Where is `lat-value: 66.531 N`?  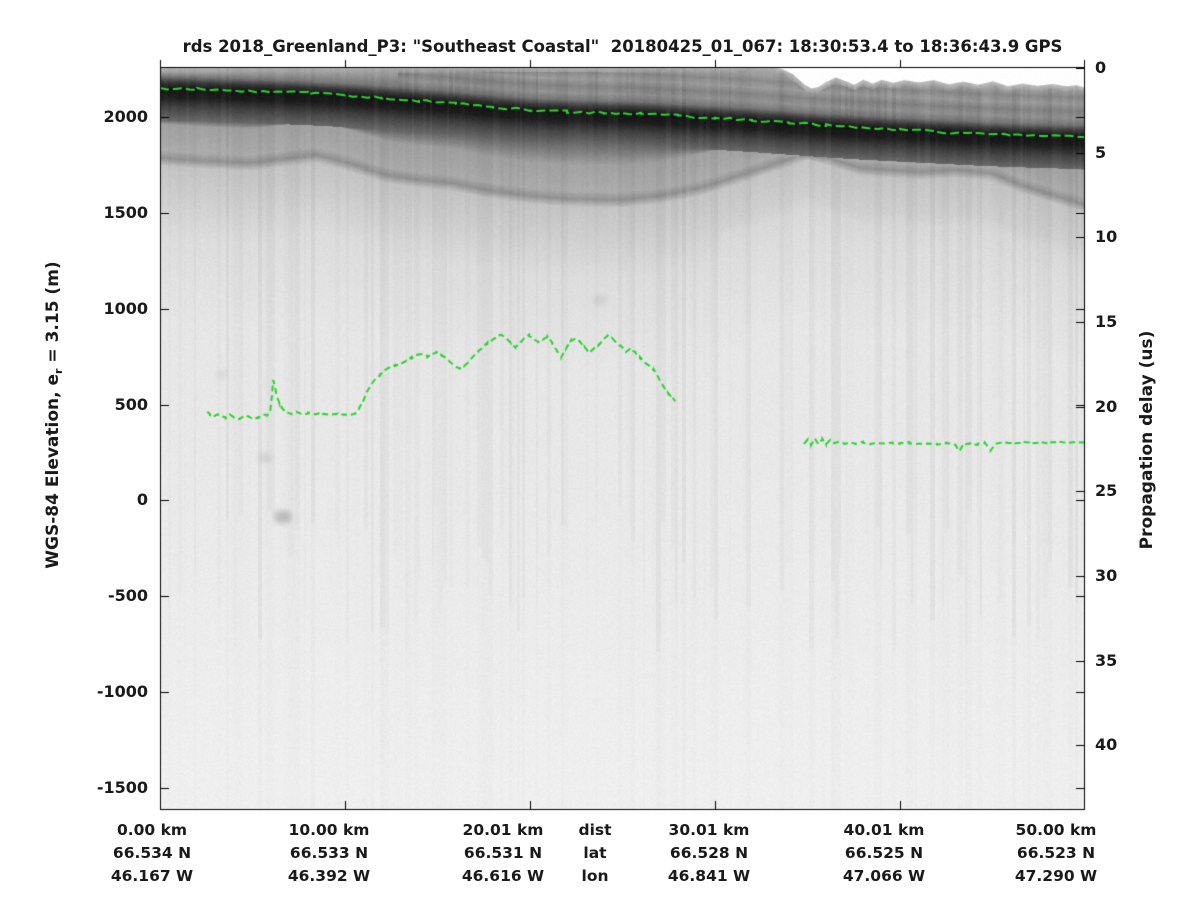
lat-value: 66.531 N is located at coordinates (503, 853).